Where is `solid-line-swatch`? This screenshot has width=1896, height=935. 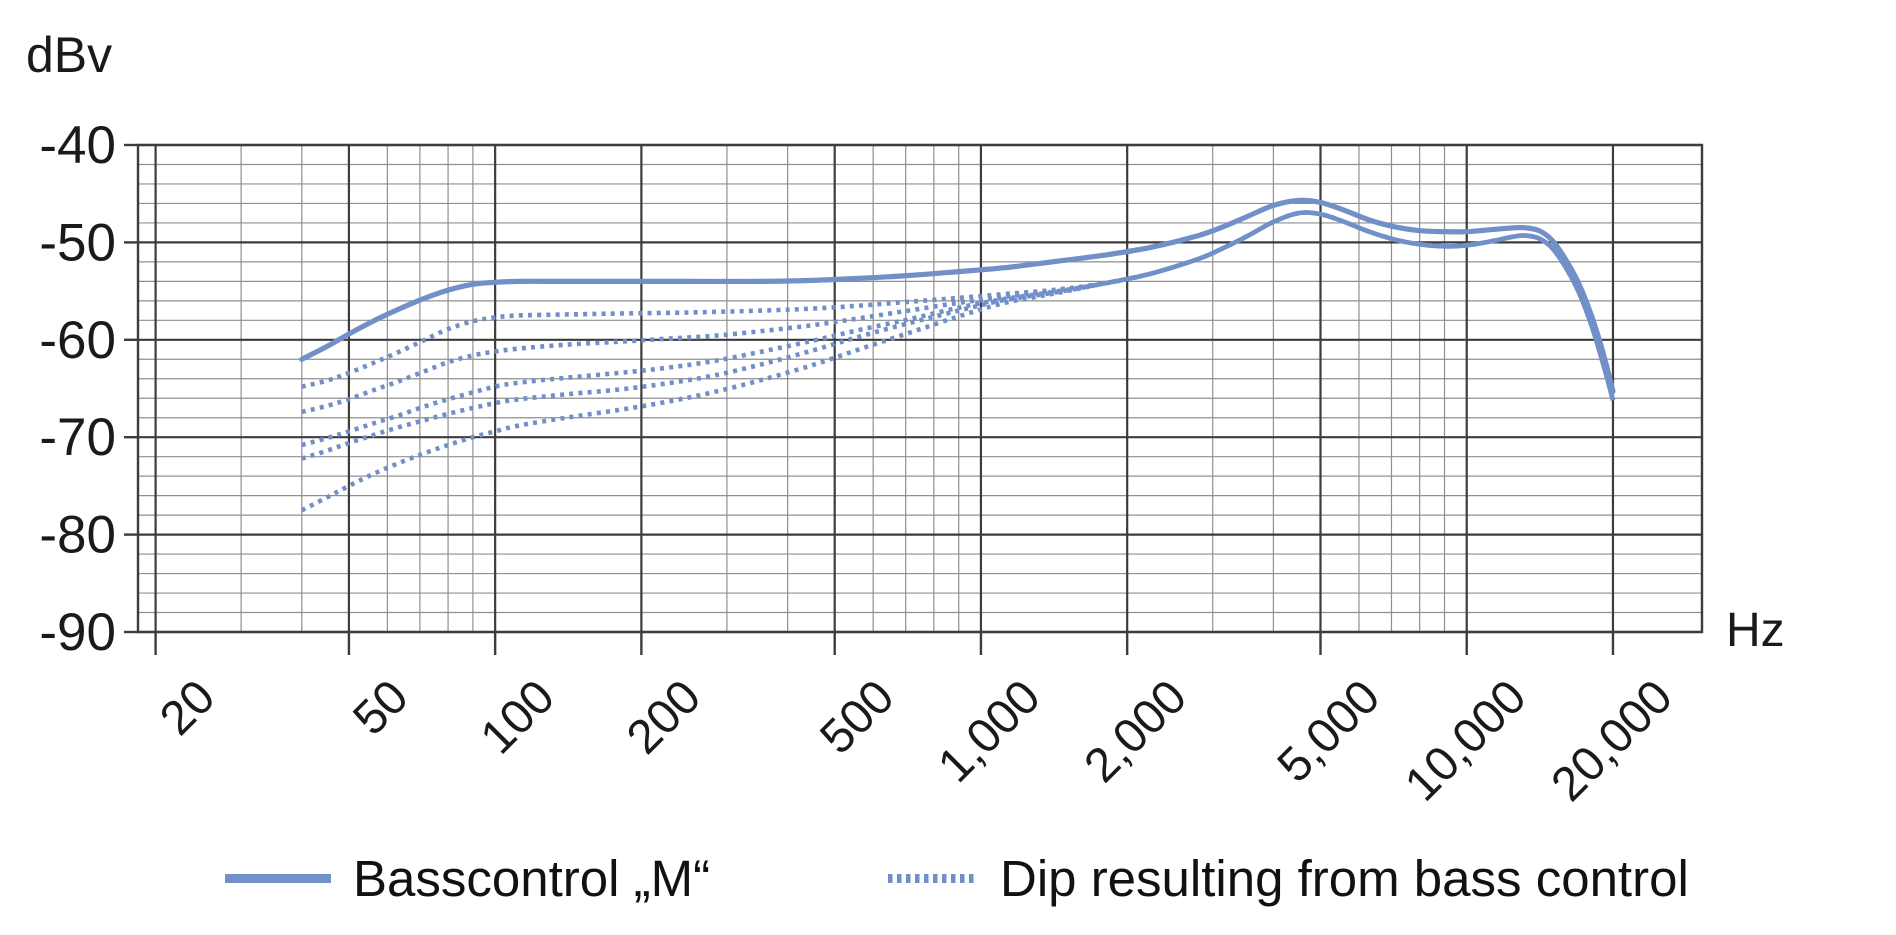 solid-line-swatch is located at coordinates (278, 878).